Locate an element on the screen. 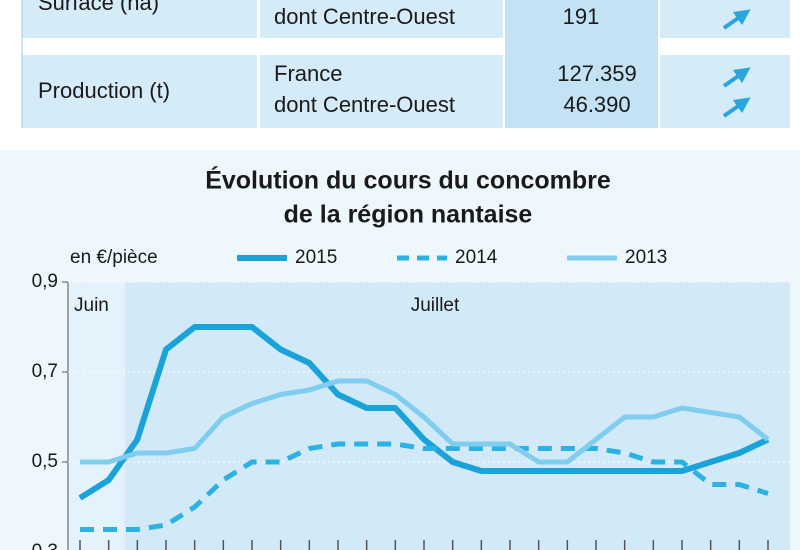 The height and width of the screenshot is (550, 800). row-value: 127.359 is located at coordinates (597, 73).